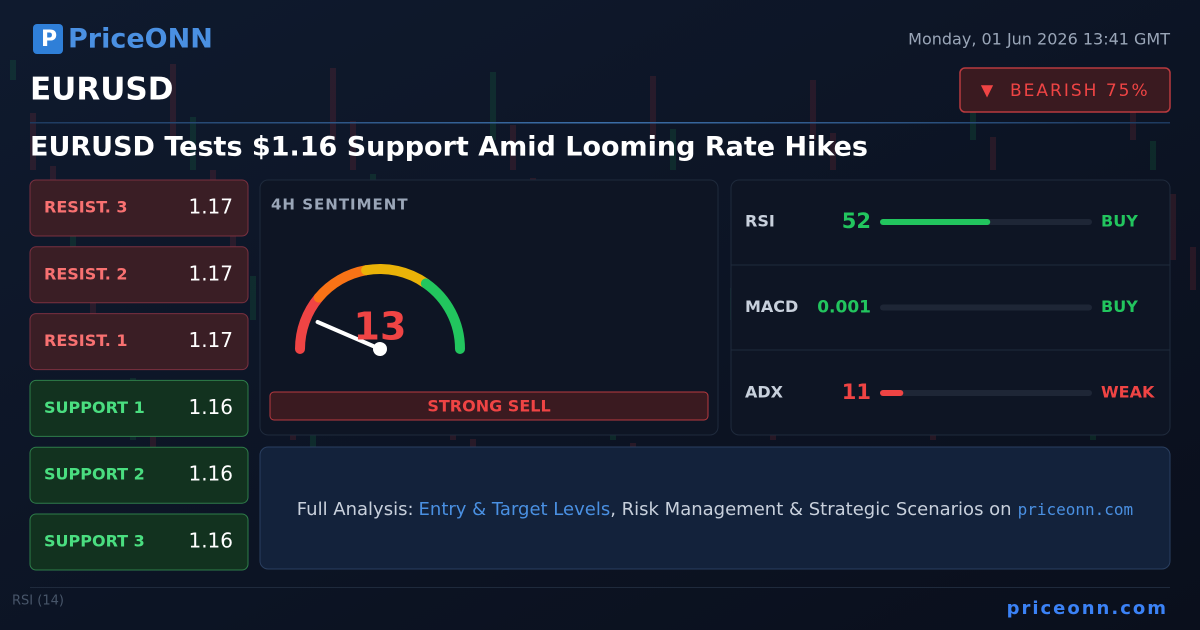 Image resolution: width=1200 pixels, height=630 pixels. I want to click on logo: PriceONN, so click(140, 39).